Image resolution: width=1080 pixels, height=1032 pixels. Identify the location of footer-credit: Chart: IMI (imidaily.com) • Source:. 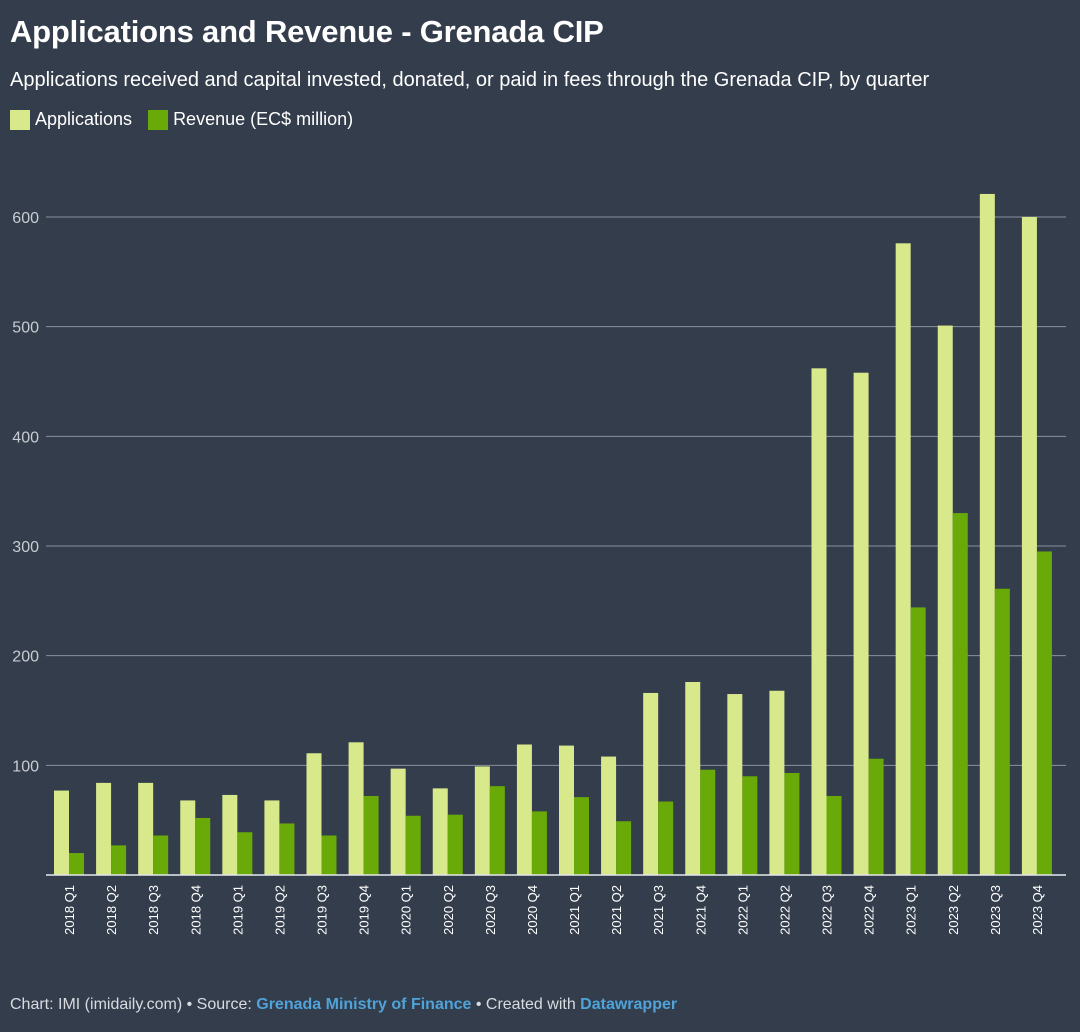
(133, 1004).